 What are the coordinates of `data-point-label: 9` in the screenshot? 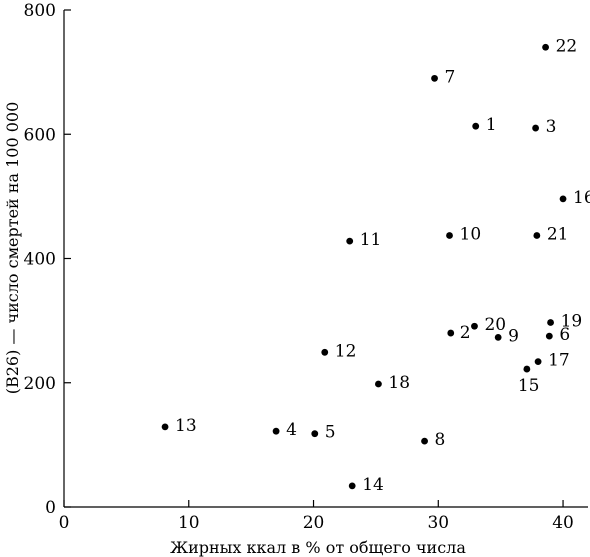 It's located at (513, 336).